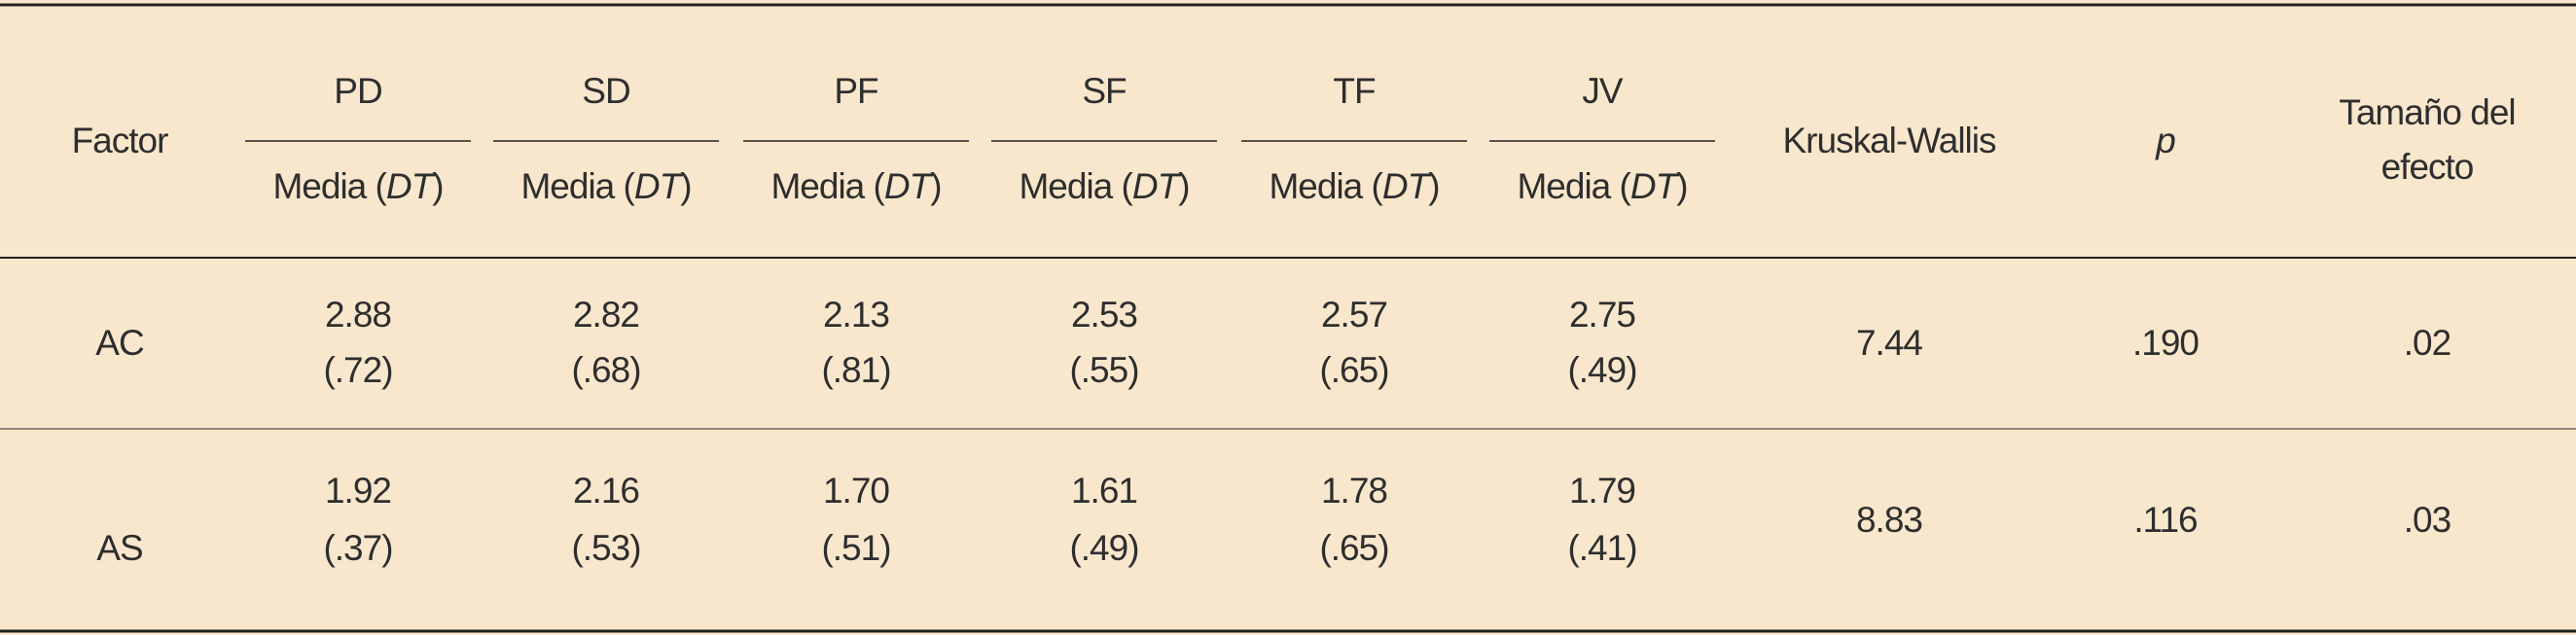 Image resolution: width=2576 pixels, height=635 pixels. I want to click on group-header: PF, so click(856, 91).